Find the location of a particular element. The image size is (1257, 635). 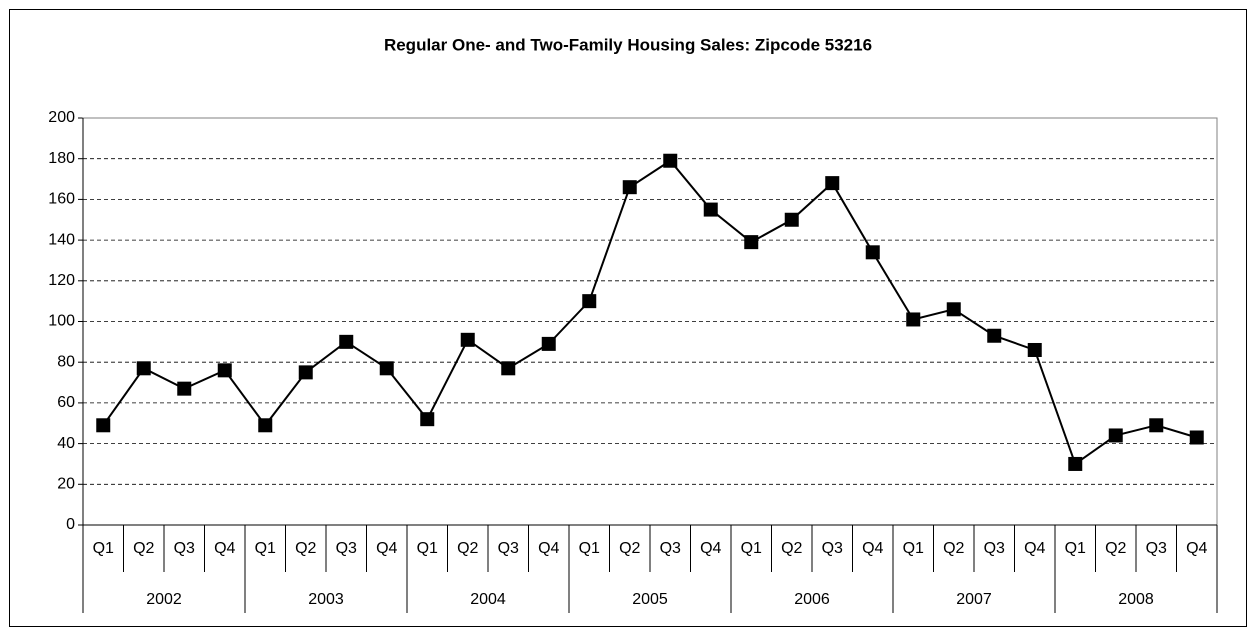

group-label: 2002 is located at coordinates (164, 599).